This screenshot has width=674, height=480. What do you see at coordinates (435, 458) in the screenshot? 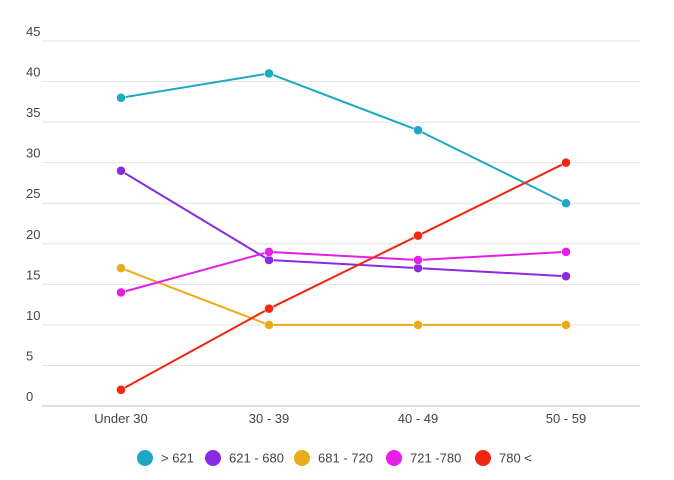
I see `legend-label: 721 -780` at bounding box center [435, 458].